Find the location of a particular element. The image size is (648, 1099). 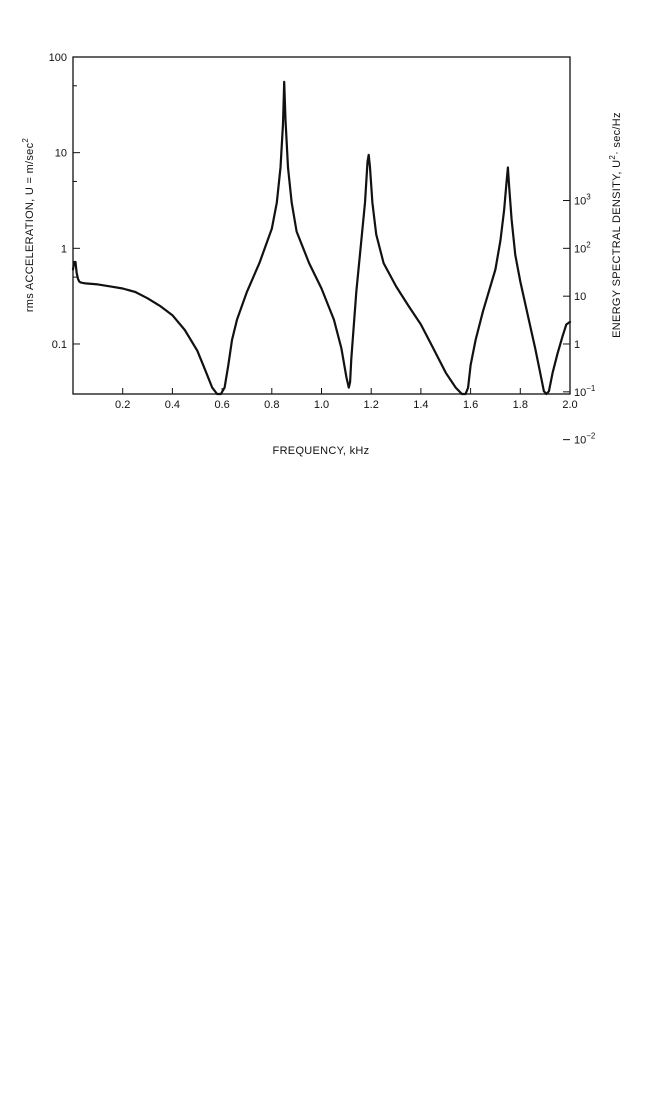

x-tick-label: 0.4 is located at coordinates (172, 405).